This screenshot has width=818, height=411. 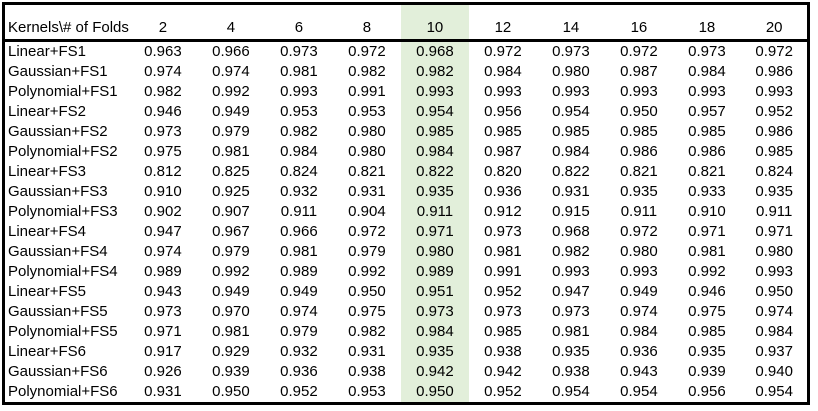 What do you see at coordinates (639, 211) in the screenshot?
I see `value-cell: 0.911` at bounding box center [639, 211].